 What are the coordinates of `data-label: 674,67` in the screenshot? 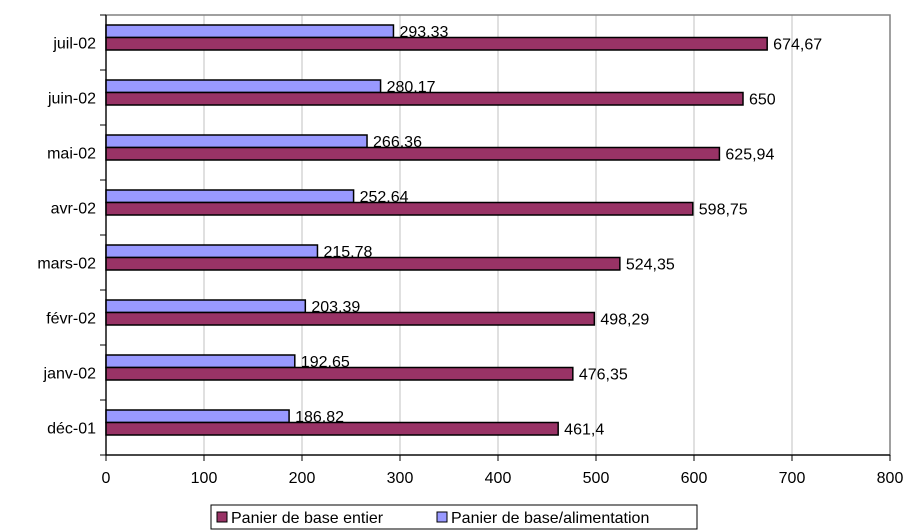 It's located at (797, 45).